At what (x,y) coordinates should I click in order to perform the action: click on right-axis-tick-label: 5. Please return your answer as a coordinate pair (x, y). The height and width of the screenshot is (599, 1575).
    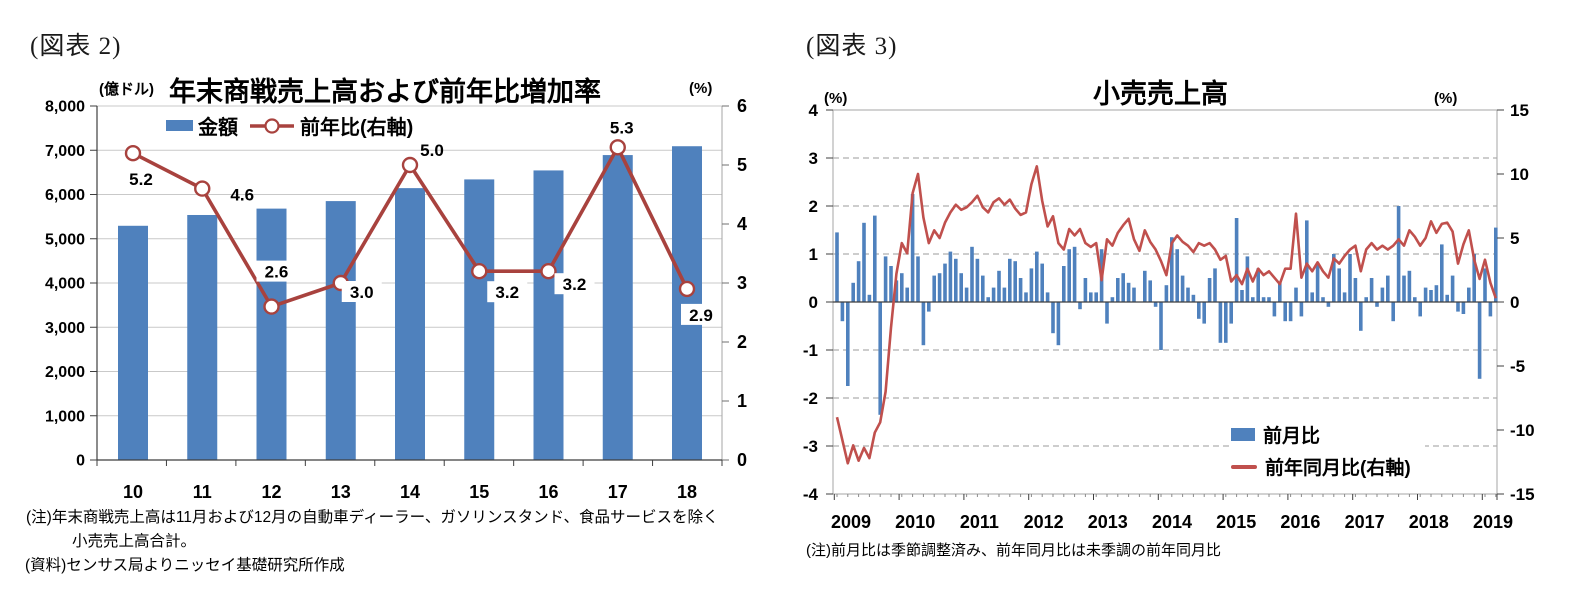
    Looking at the image, I should click on (1514, 238).